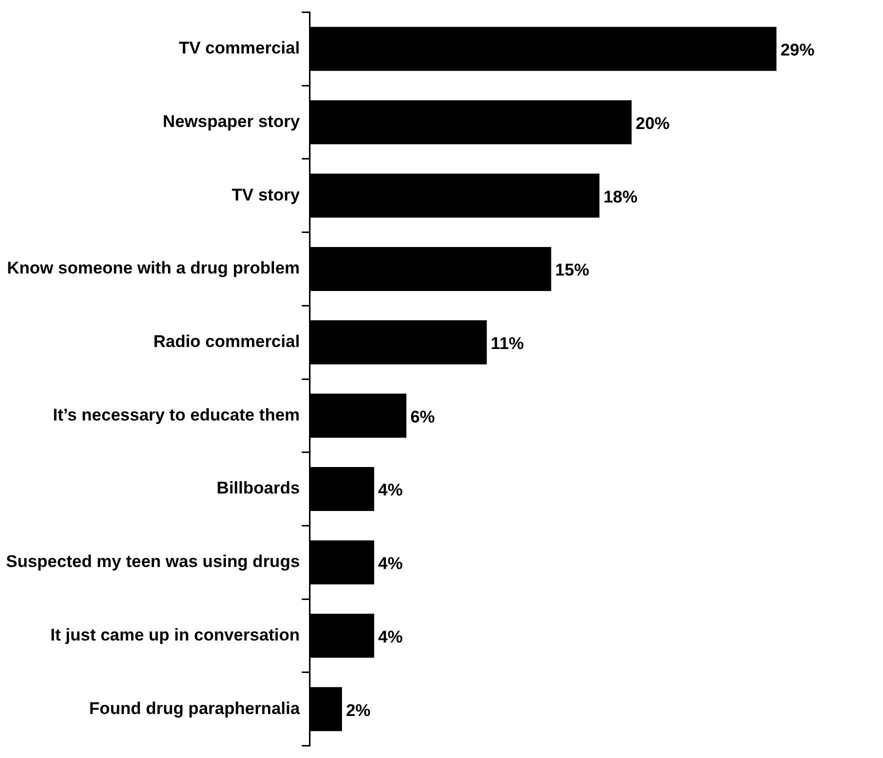 Image resolution: width=883 pixels, height=758 pixels. What do you see at coordinates (422, 416) in the screenshot?
I see `data-label: 6%` at bounding box center [422, 416].